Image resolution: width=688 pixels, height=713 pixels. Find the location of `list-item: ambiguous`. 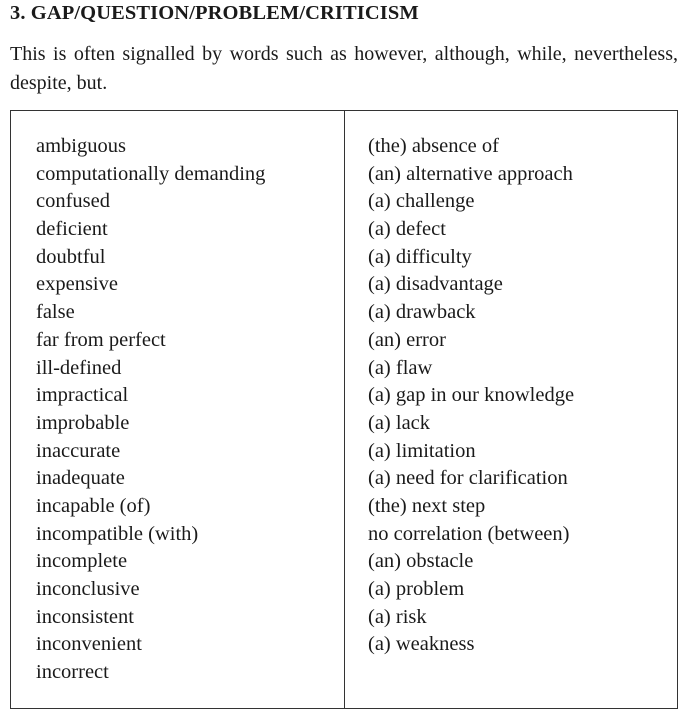

list-item: ambiguous is located at coordinates (81, 146).